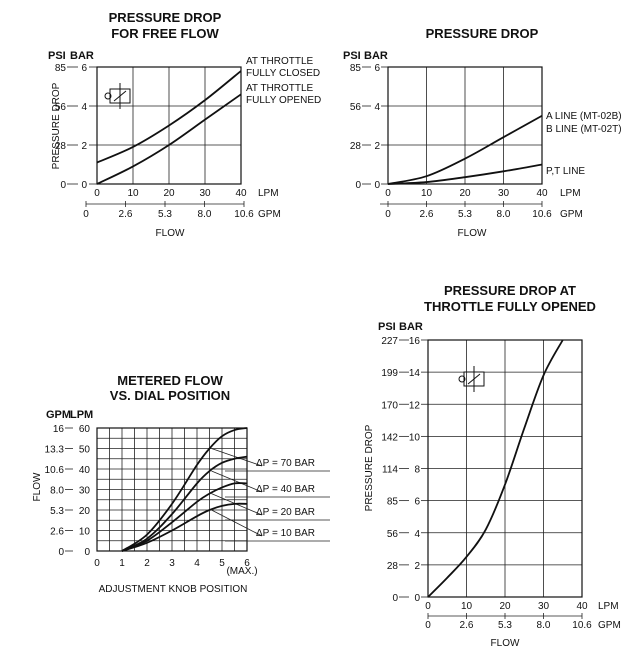 This screenshot has height=666, width=640. What do you see at coordinates (417, 534) in the screenshot?
I see `chart-throttle-open-y-tick-bar-6: 4` at bounding box center [417, 534].